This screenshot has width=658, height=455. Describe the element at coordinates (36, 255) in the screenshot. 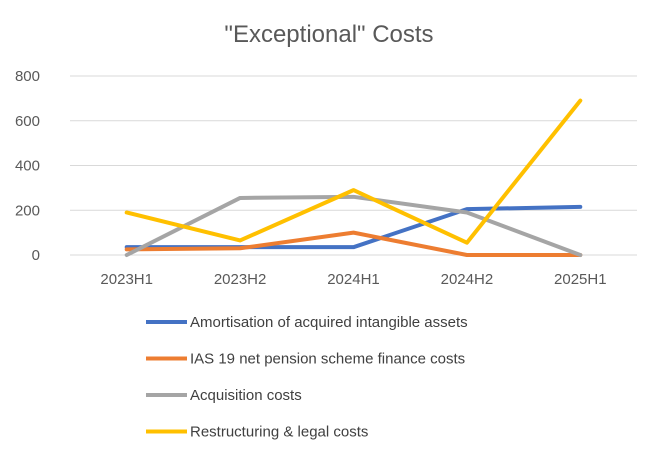

I see `y-tick-label: 0` at that location.